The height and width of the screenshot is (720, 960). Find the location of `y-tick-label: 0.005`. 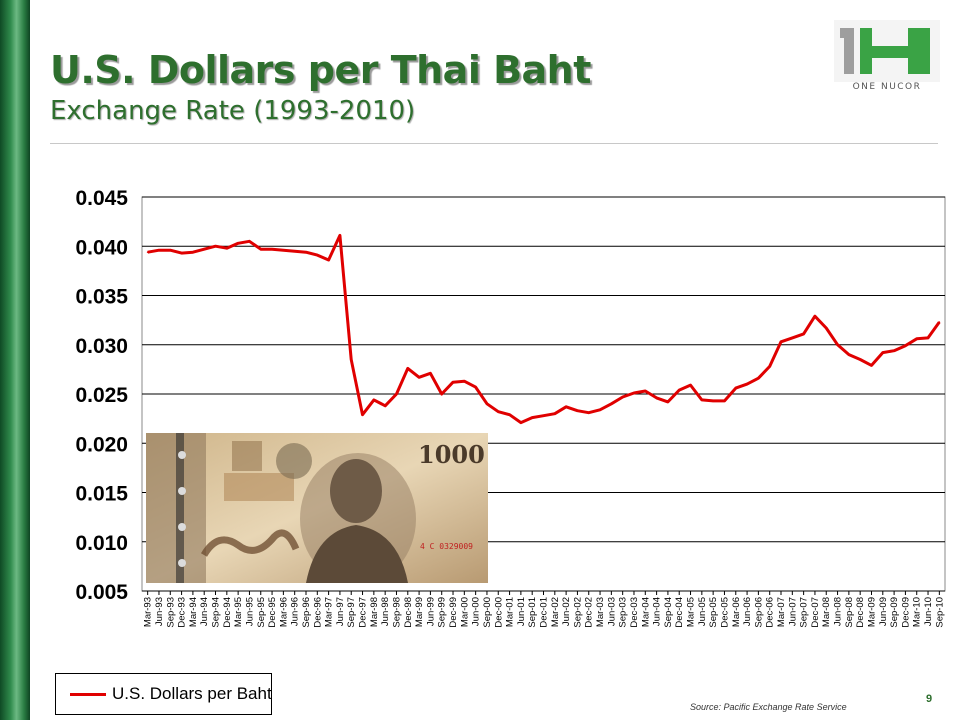

y-tick-label: 0.005 is located at coordinates (101, 592).